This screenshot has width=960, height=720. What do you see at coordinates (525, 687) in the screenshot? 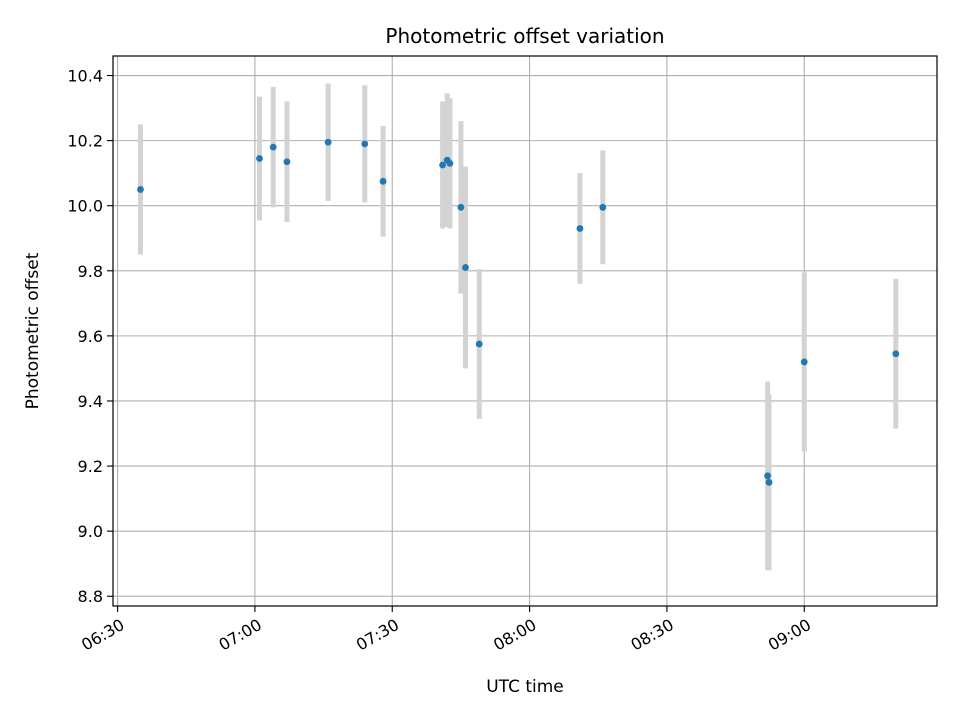
I see `x-axis-label: UTC time` at bounding box center [525, 687].